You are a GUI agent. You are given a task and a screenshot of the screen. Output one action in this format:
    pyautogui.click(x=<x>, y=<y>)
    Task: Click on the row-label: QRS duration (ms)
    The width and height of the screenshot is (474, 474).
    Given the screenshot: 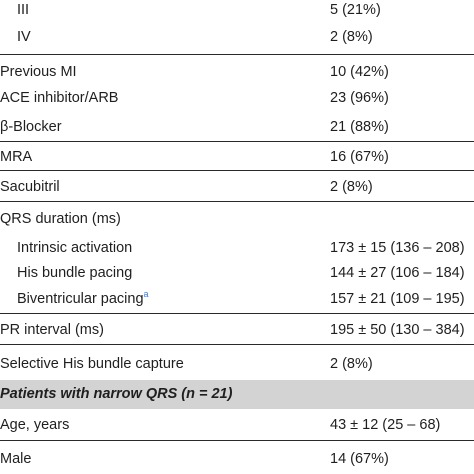 What is the action you would take?
    pyautogui.click(x=60, y=219)
    